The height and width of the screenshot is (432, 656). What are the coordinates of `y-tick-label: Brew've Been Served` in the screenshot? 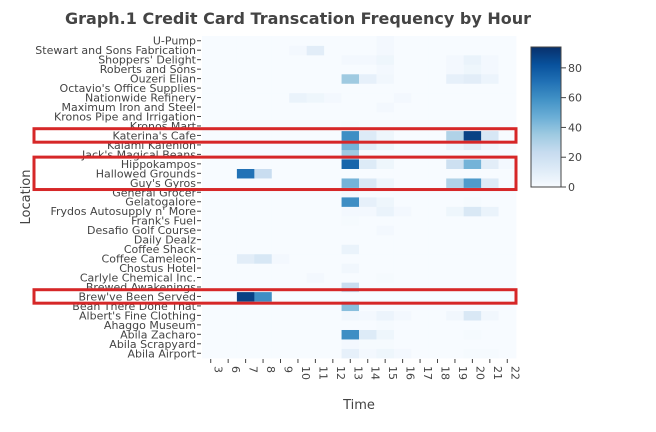 It's located at (137, 296).